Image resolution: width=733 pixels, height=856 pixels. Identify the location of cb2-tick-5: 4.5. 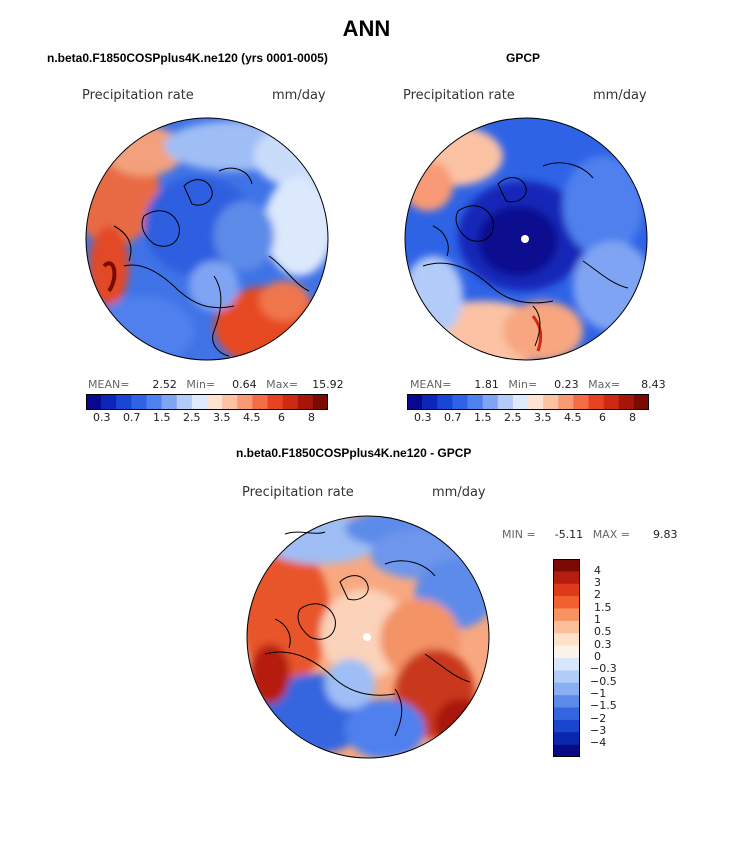
(573, 417).